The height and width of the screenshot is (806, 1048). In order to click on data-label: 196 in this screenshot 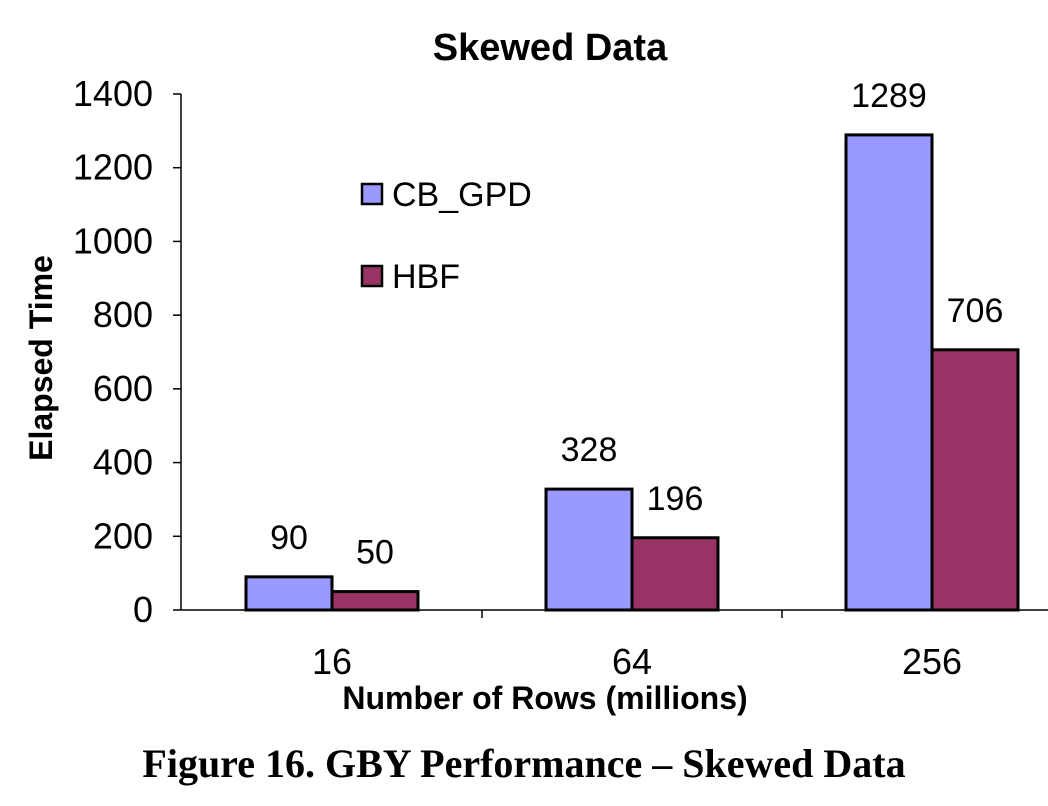, I will do `click(675, 499)`.